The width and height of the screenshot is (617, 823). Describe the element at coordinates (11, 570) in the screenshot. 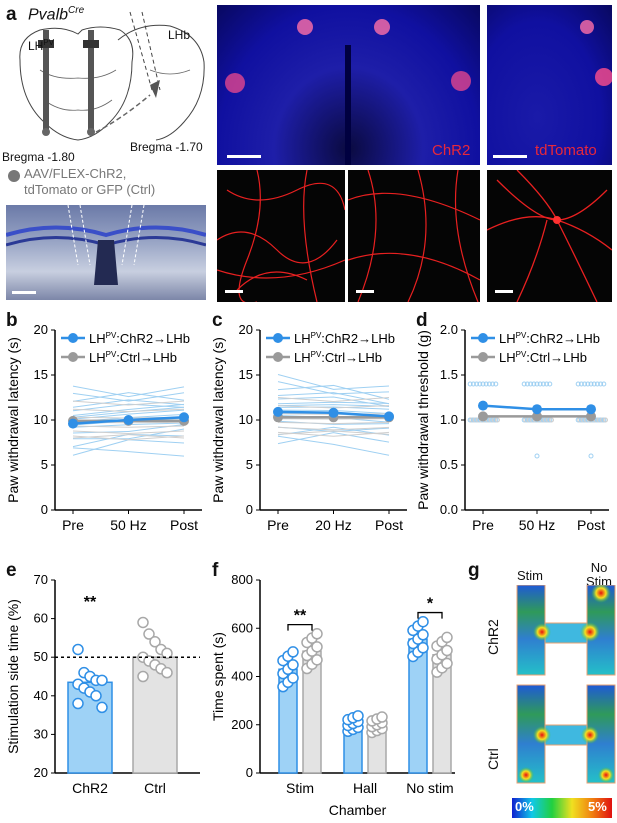

I see `panel-e-label: e` at that location.